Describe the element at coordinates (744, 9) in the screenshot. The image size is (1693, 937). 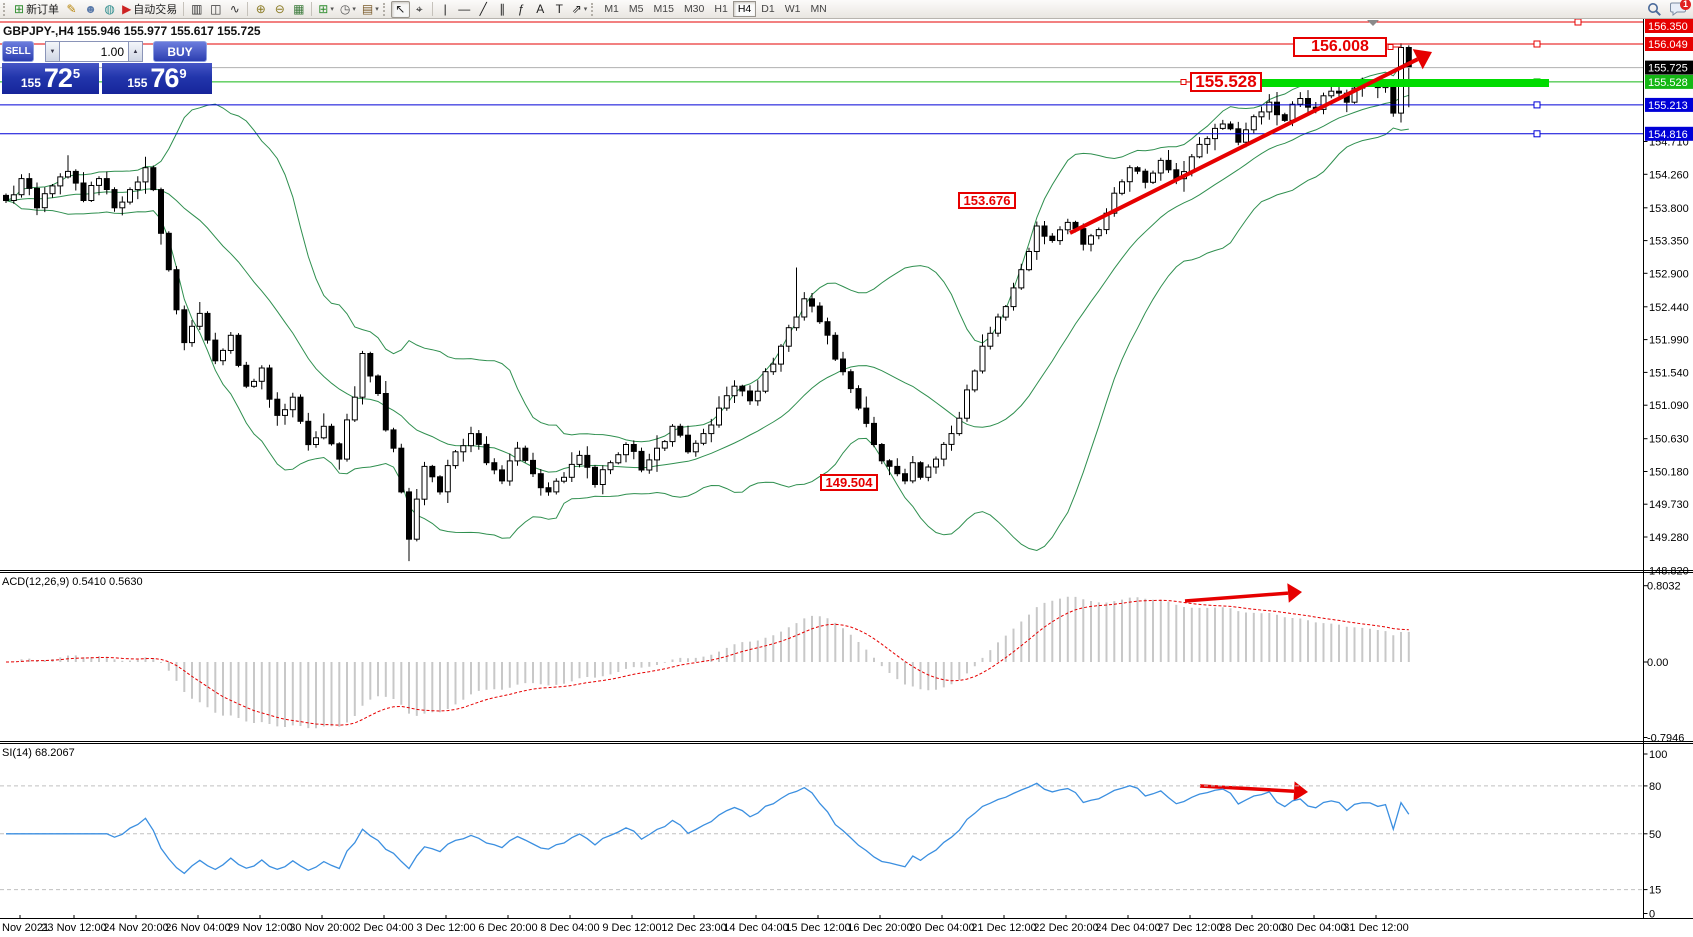
I see `timeframe-h4: H4` at that location.